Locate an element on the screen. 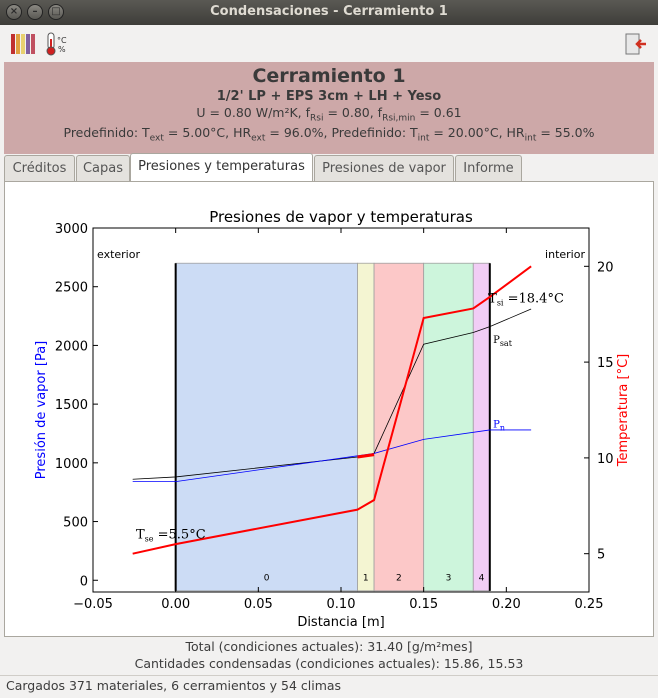  tab-creditos: Créditos is located at coordinates (39, 168).